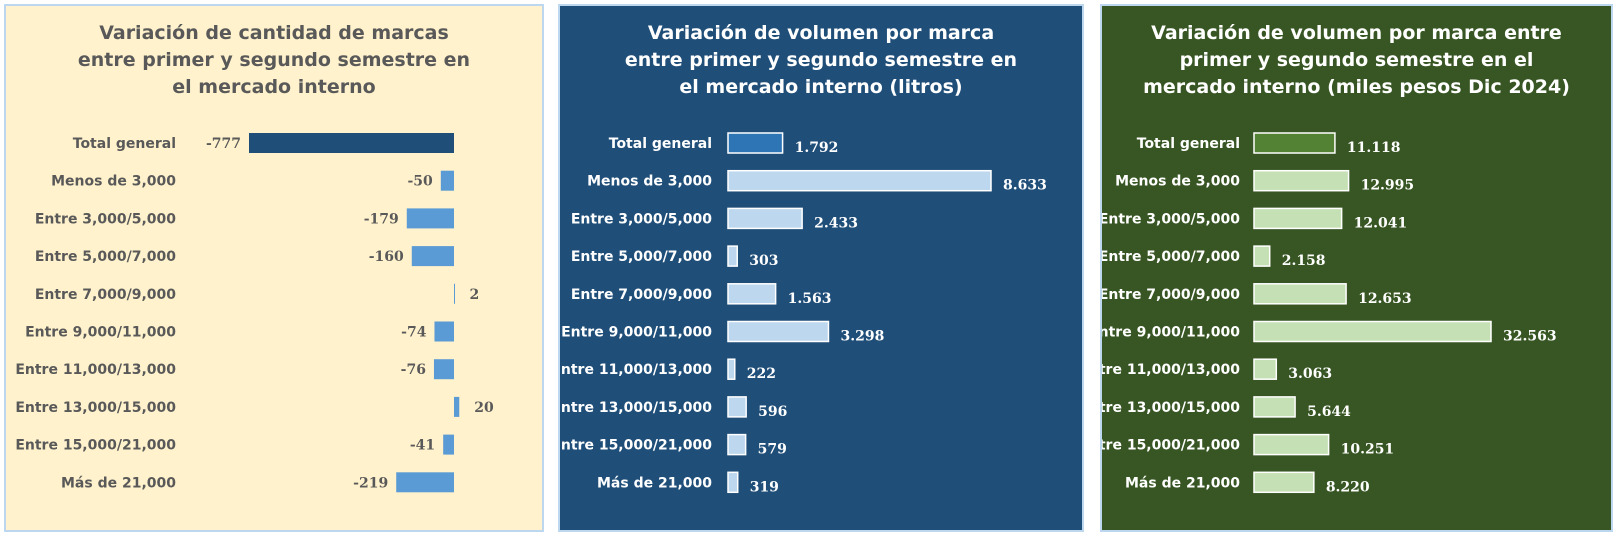 The width and height of the screenshot is (1617, 537). I want to click on value-label-entre-11-000-13-000: 3.063, so click(1310, 374).